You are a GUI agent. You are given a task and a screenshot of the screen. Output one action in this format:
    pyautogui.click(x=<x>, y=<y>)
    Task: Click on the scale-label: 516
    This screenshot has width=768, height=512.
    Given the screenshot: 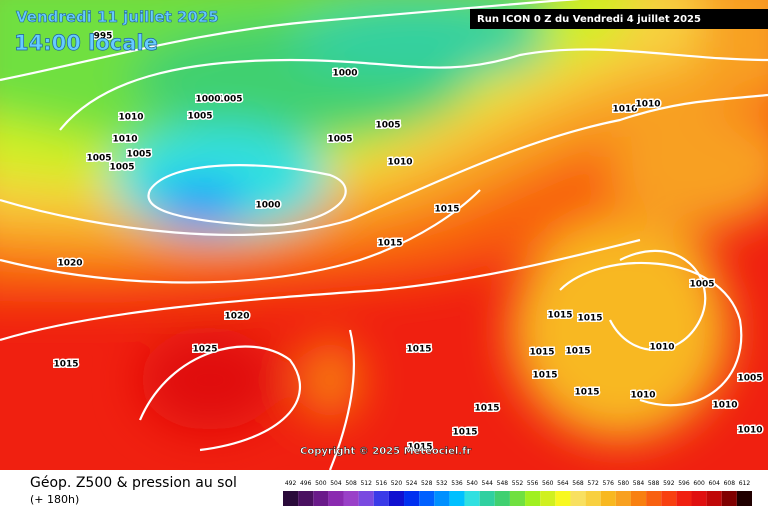 What is the action you would take?
    pyautogui.click(x=382, y=483)
    